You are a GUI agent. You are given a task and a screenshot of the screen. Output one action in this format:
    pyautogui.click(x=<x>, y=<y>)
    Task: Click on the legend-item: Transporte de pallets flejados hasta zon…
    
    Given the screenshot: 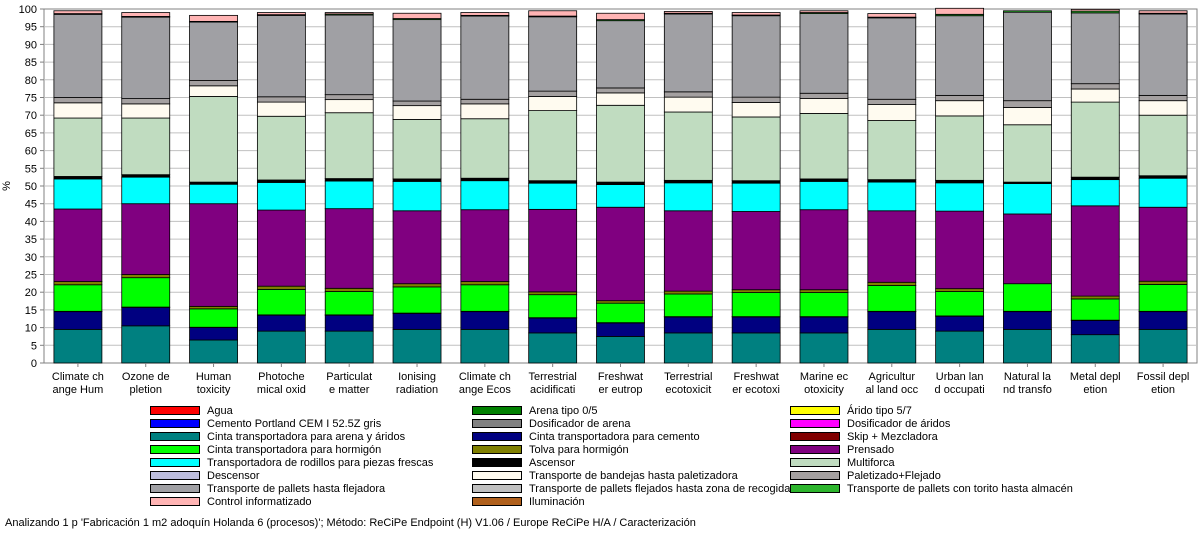 What is the action you would take?
    pyautogui.click(x=631, y=488)
    